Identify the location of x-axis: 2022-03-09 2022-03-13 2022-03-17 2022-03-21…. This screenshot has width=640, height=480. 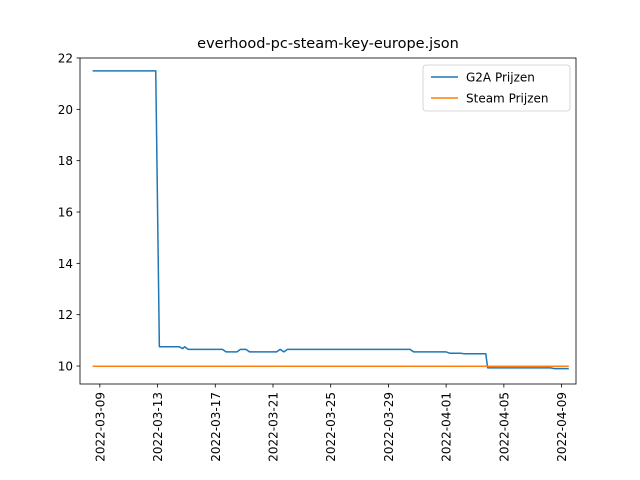
(331, 423).